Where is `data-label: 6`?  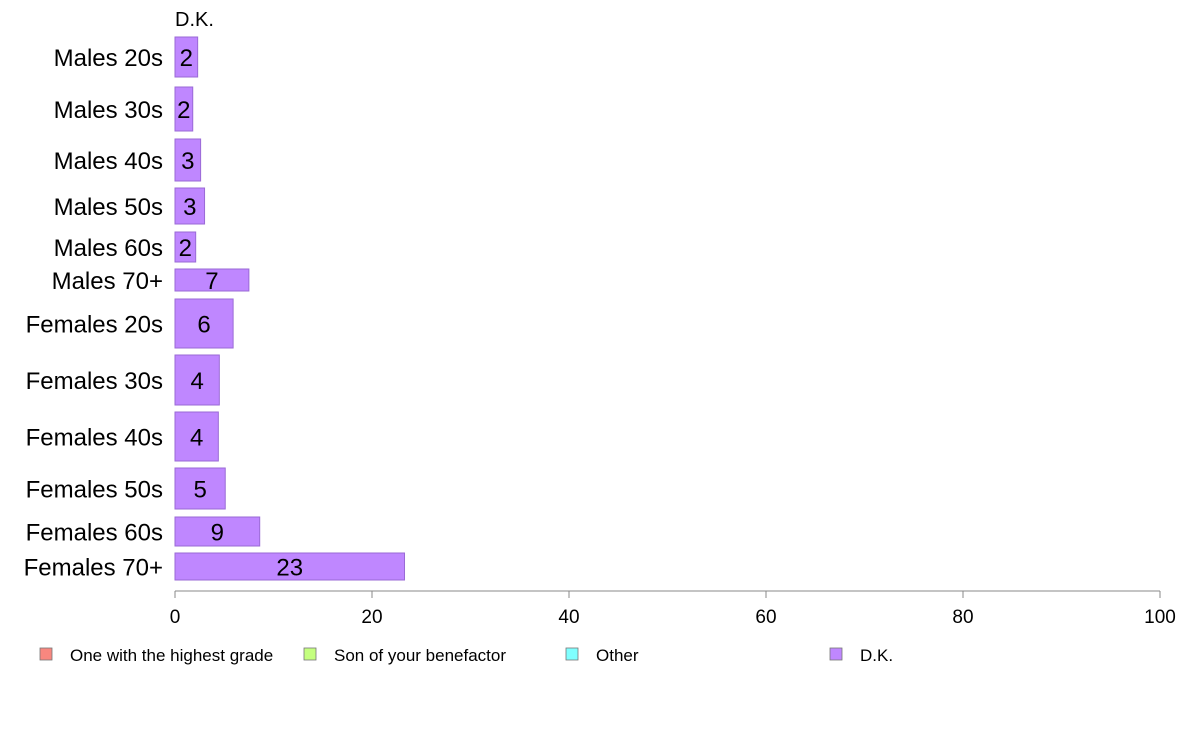
data-label: 6 is located at coordinates (203, 325).